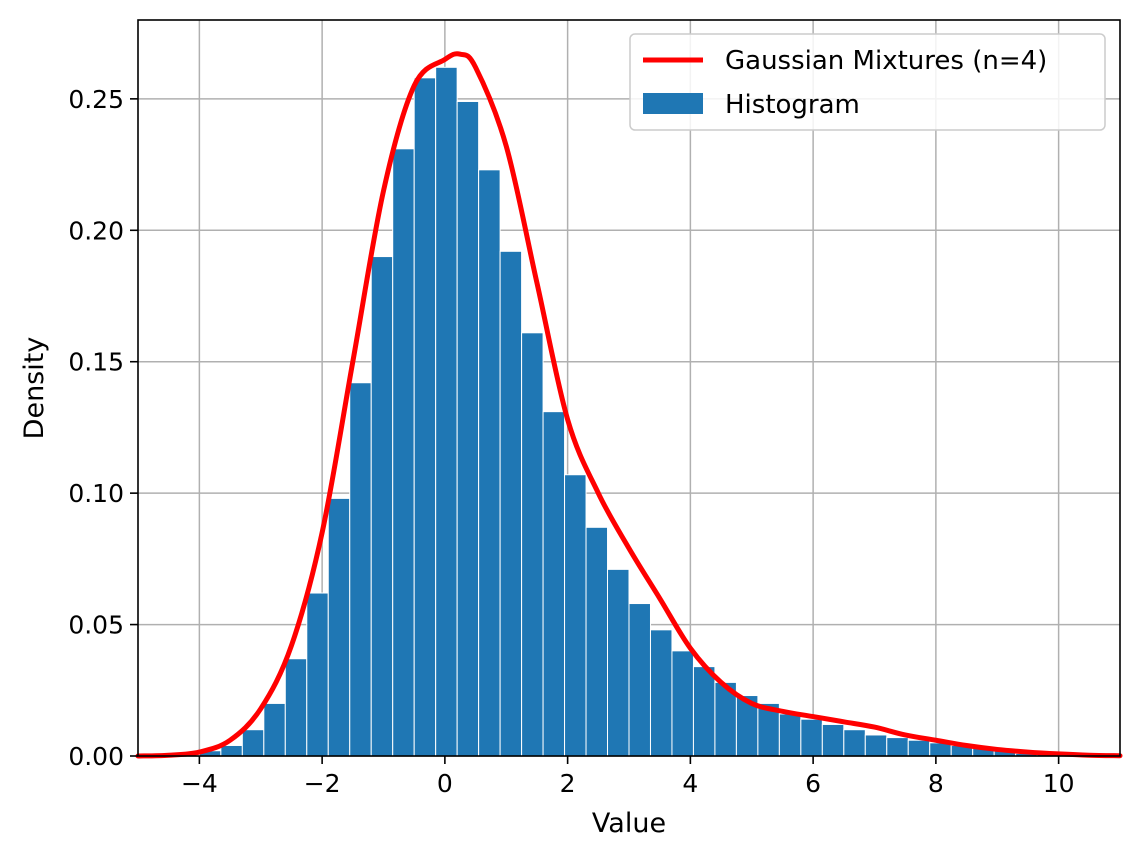 The width and height of the screenshot is (1142, 856). I want to click on legend-histogram-swatch, so click(673, 103).